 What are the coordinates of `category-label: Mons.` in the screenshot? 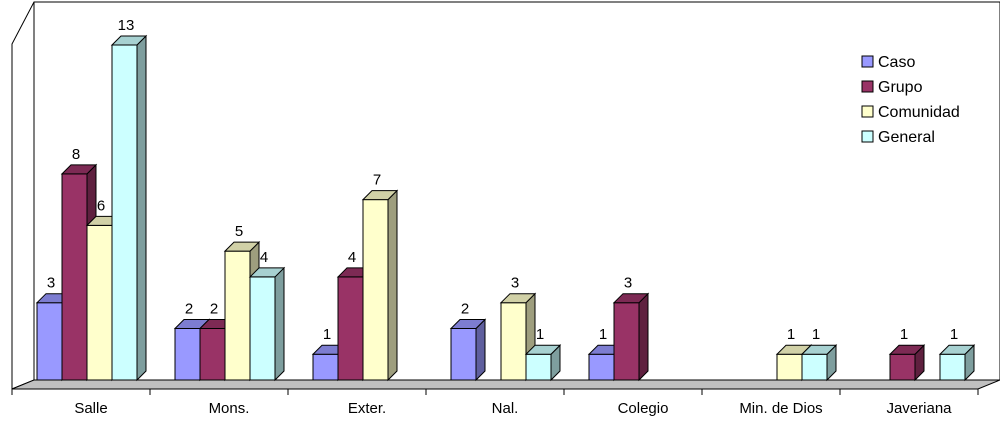 It's located at (229, 408).